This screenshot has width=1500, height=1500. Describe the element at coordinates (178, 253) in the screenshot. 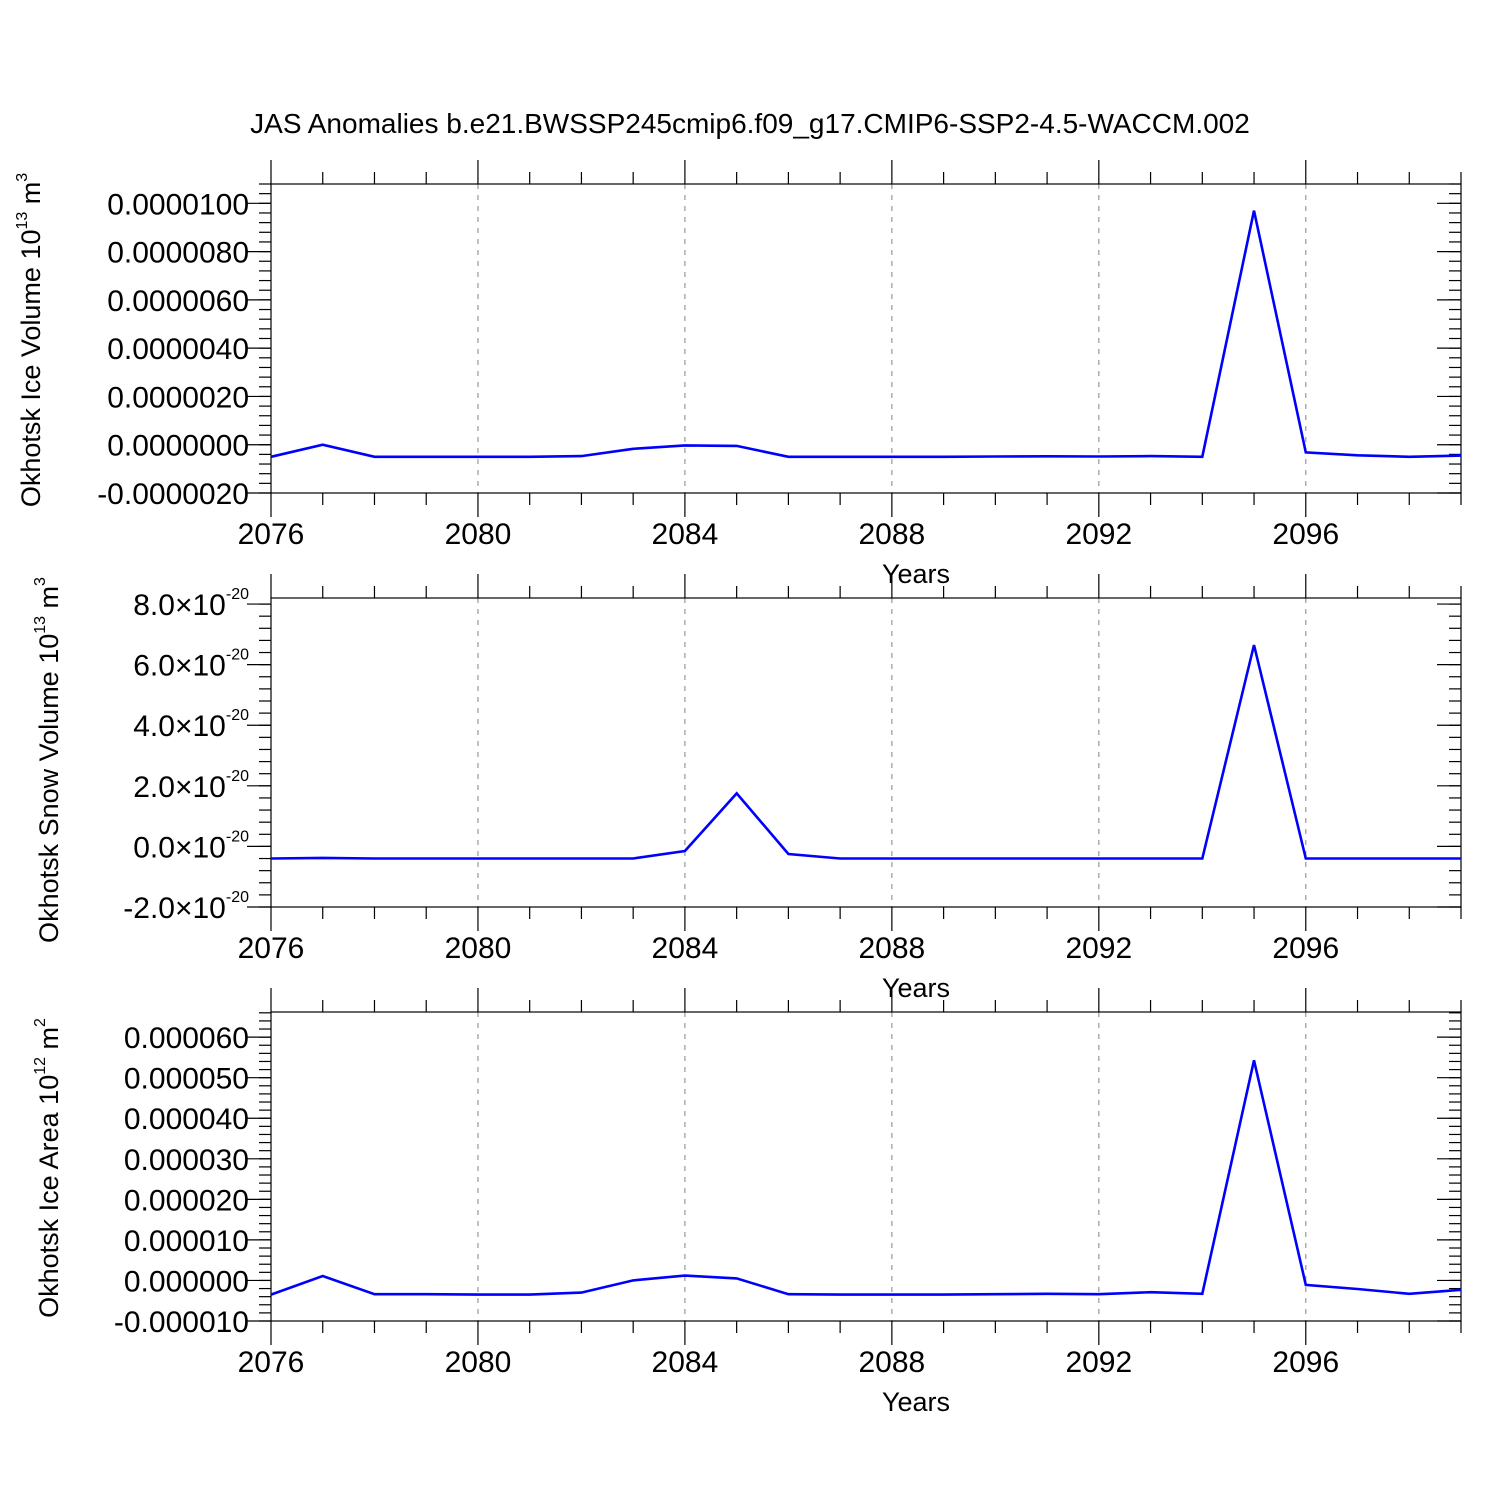

I see `y-tick-label: 0.0000080` at that location.